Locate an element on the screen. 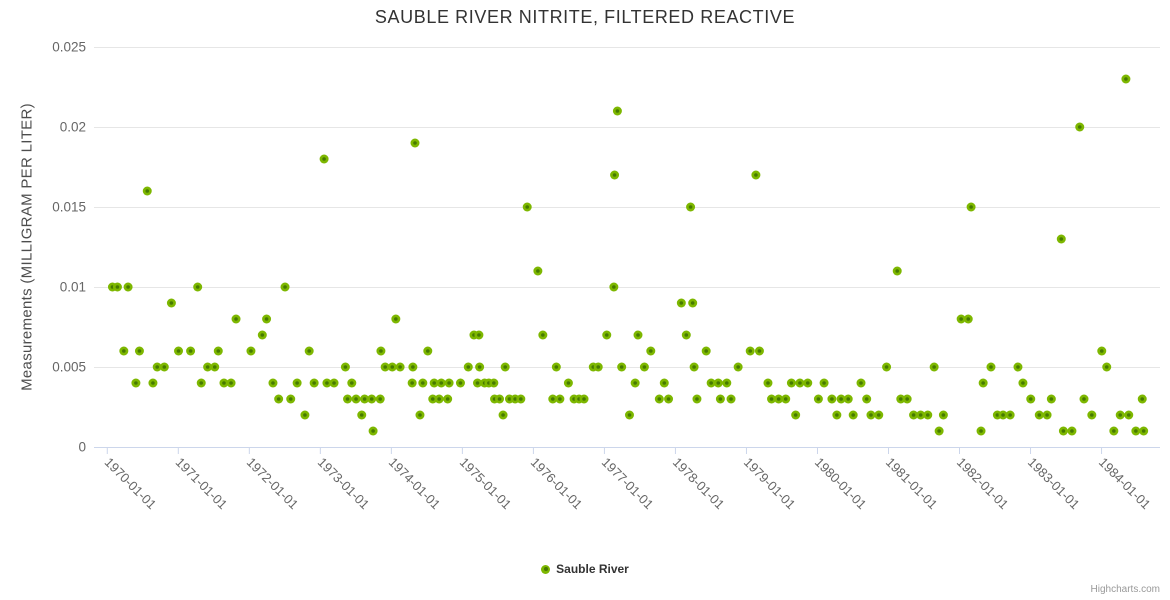 The width and height of the screenshot is (1170, 600). legend-item-sauble-river: Sauble River is located at coordinates (585, 569).